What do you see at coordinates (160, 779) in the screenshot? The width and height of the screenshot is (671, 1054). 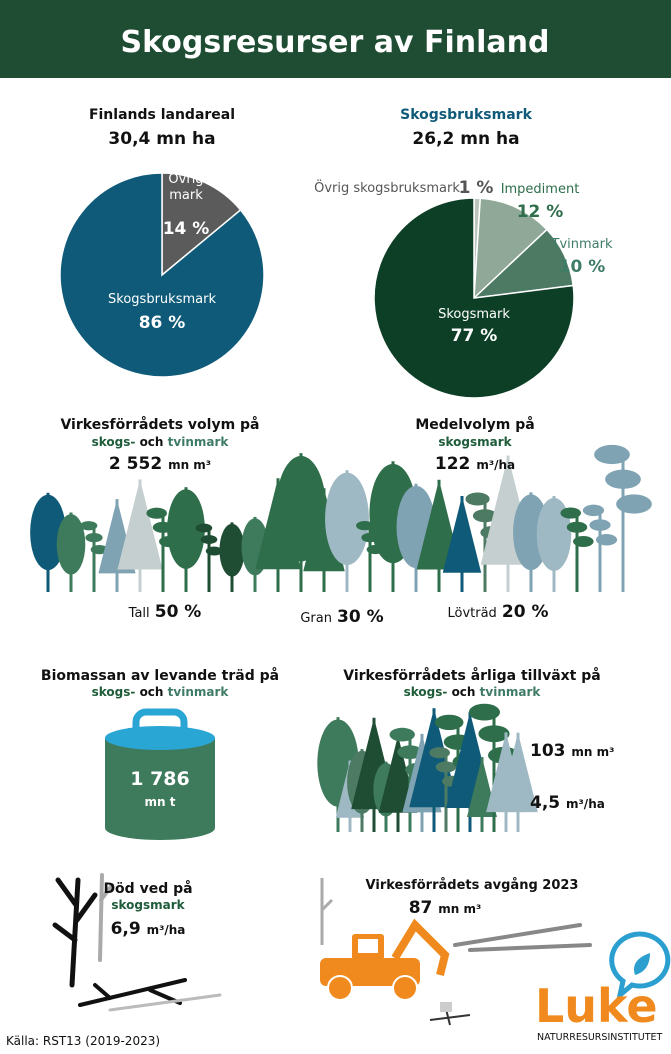 I see `biomass-value: 1 786` at bounding box center [160, 779].